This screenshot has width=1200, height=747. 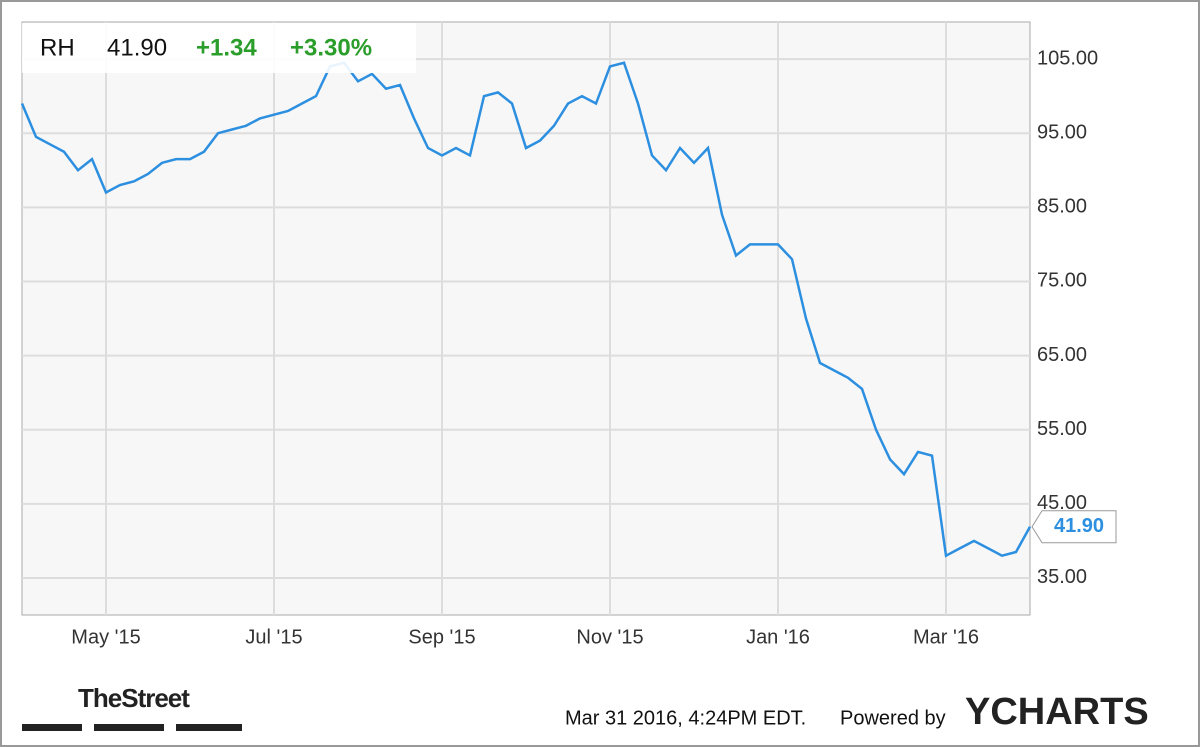 What do you see at coordinates (105, 637) in the screenshot?
I see `x-tick-label: May '15` at bounding box center [105, 637].